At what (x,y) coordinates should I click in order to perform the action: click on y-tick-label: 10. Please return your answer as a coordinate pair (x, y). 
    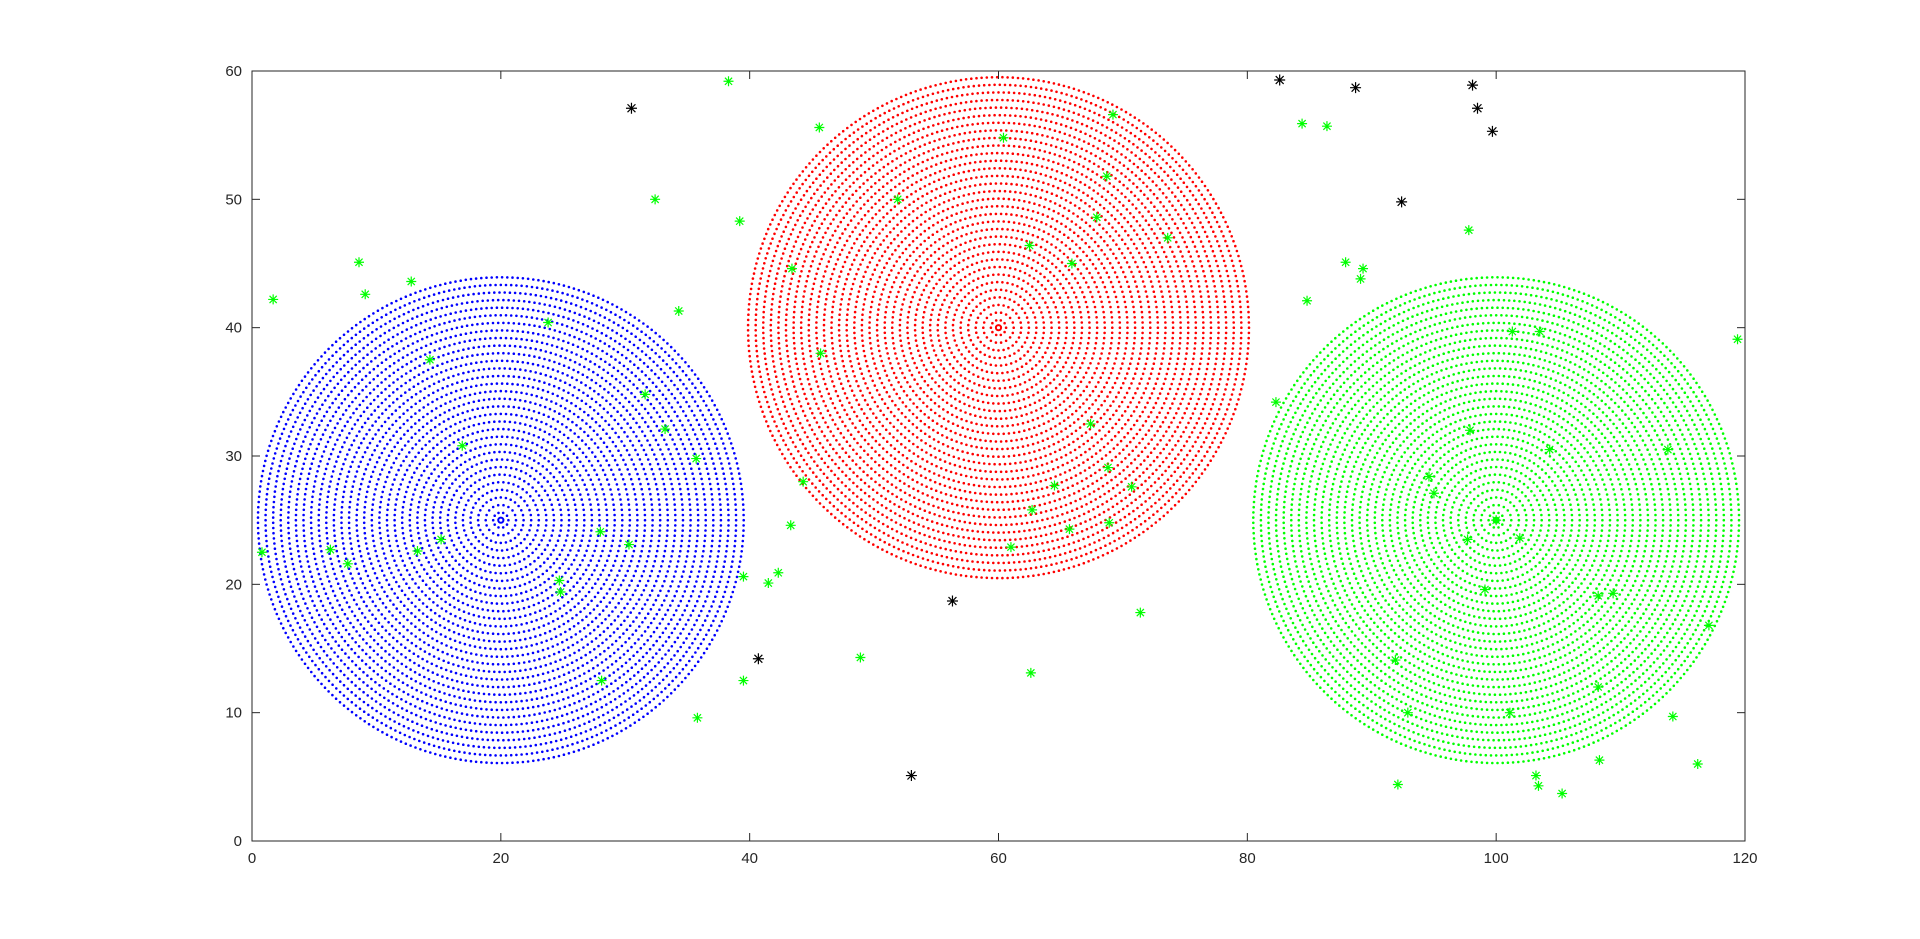
    Looking at the image, I should click on (233, 713).